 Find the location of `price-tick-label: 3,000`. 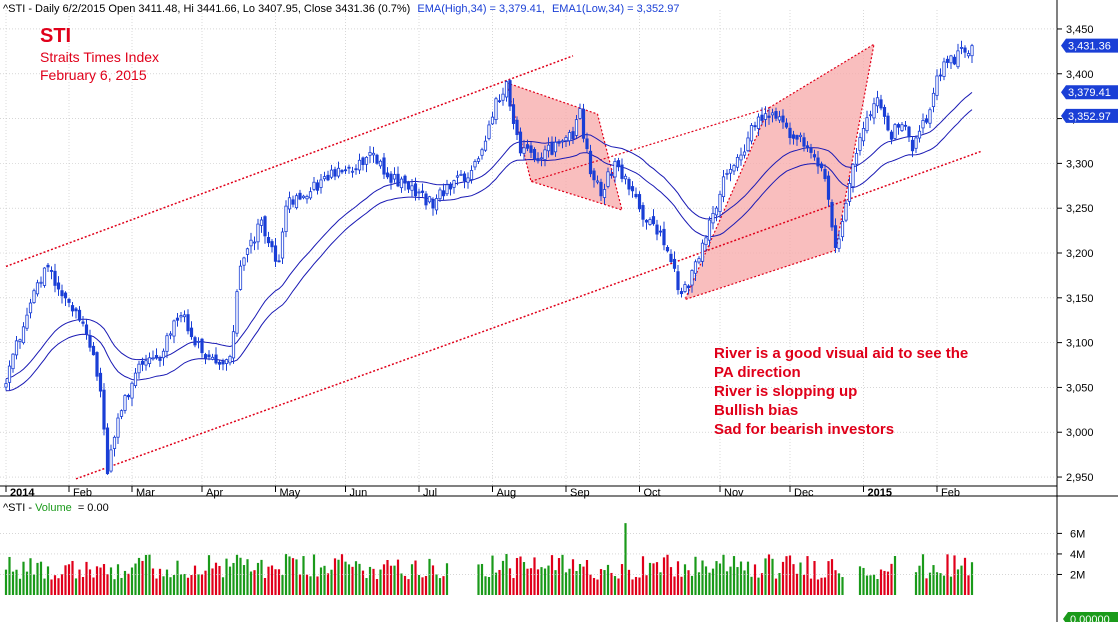

price-tick-label: 3,000 is located at coordinates (1080, 433).